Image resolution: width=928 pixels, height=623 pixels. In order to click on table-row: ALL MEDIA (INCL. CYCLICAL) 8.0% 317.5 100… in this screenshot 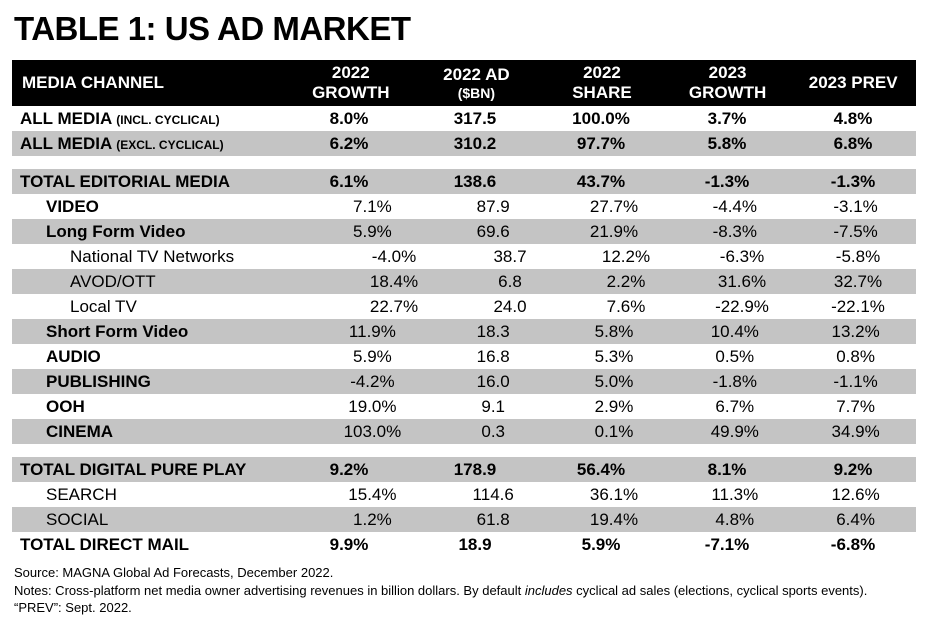, I will do `click(464, 118)`.